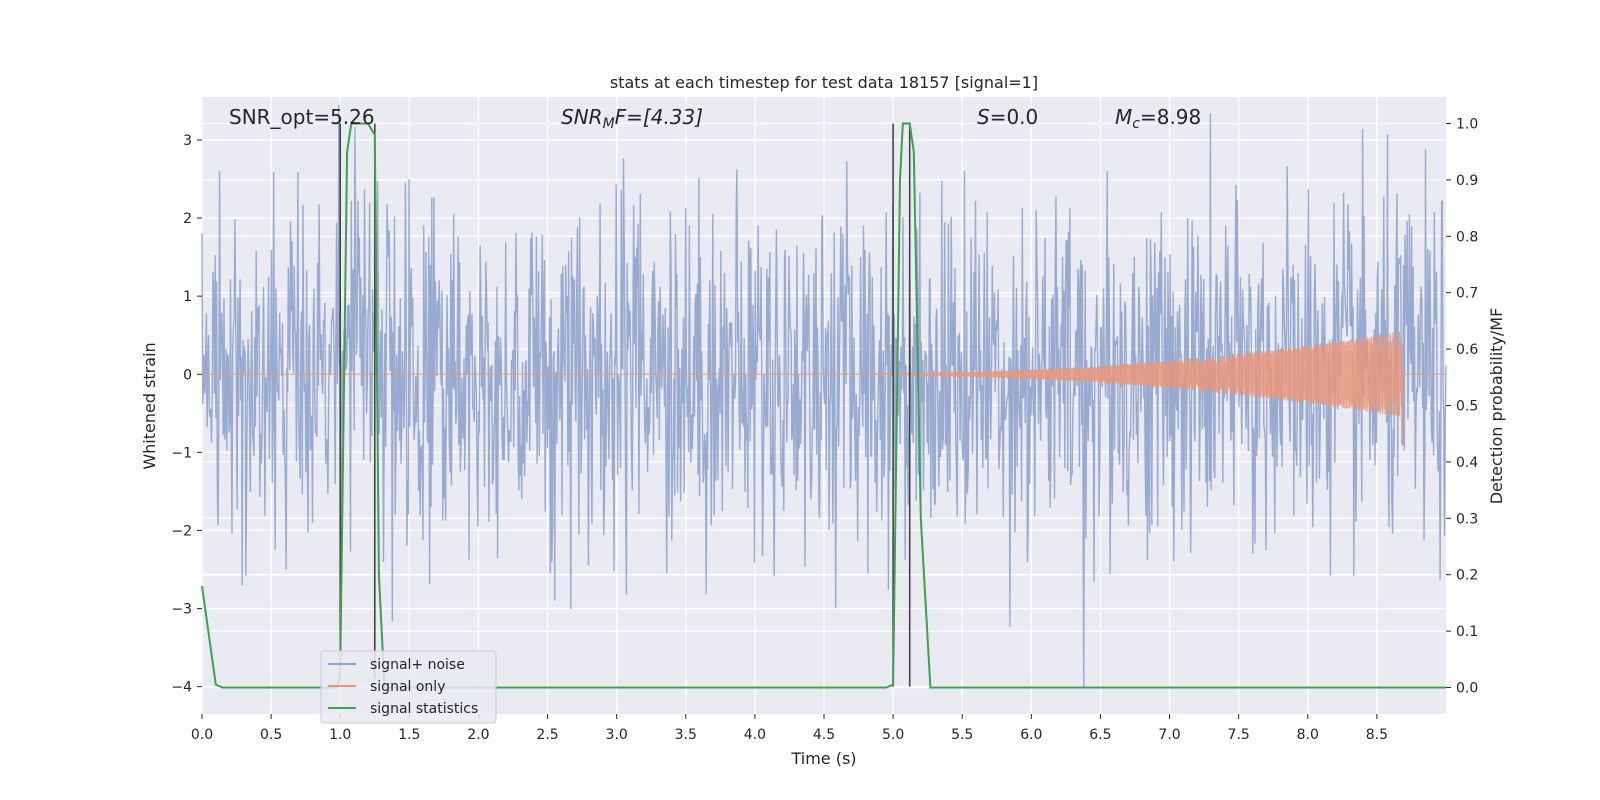  What do you see at coordinates (1467, 632) in the screenshot?
I see `y2-tick-label: 0.1` at bounding box center [1467, 632].